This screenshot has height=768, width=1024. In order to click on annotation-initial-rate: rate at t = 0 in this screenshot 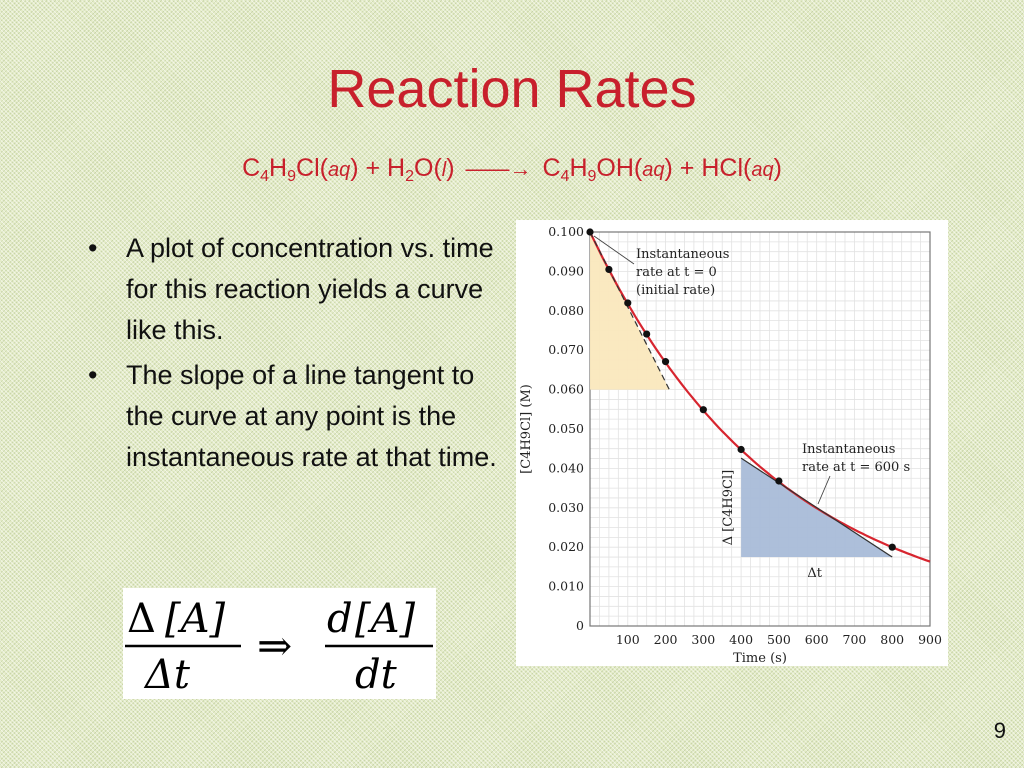, I will do `click(676, 272)`.